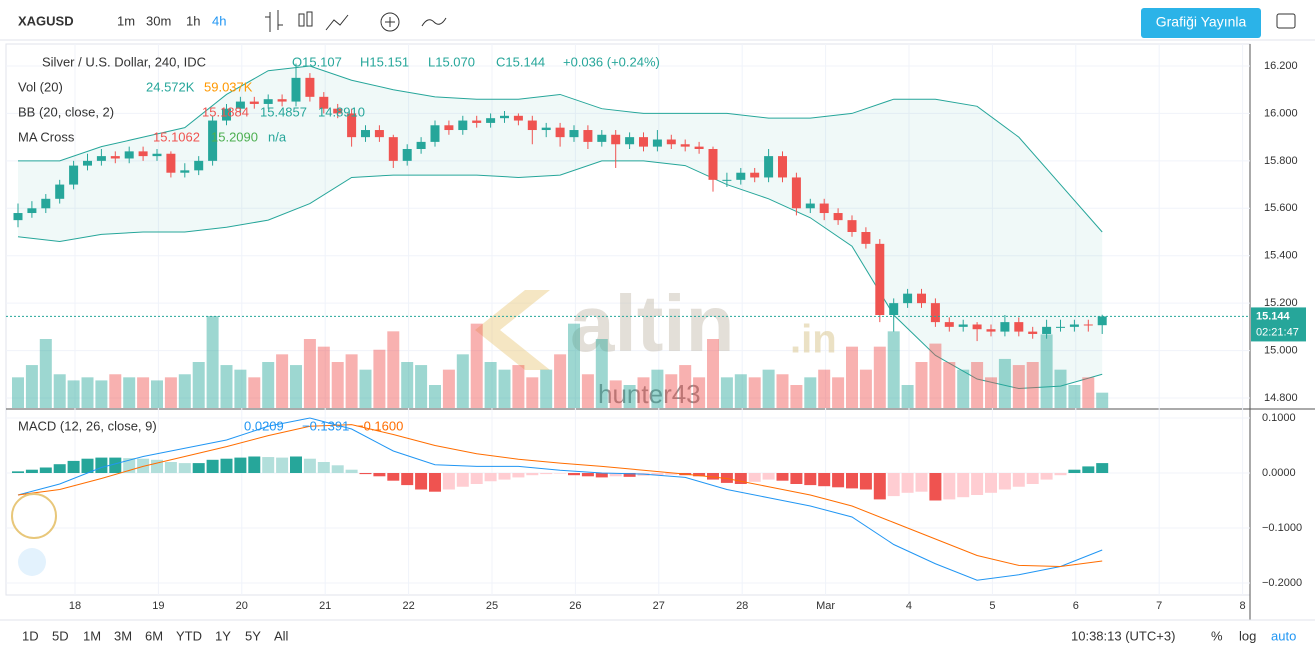 The height and width of the screenshot is (662, 1315). Describe the element at coordinates (126, 20) in the screenshot. I see `interval: 1m` at that location.